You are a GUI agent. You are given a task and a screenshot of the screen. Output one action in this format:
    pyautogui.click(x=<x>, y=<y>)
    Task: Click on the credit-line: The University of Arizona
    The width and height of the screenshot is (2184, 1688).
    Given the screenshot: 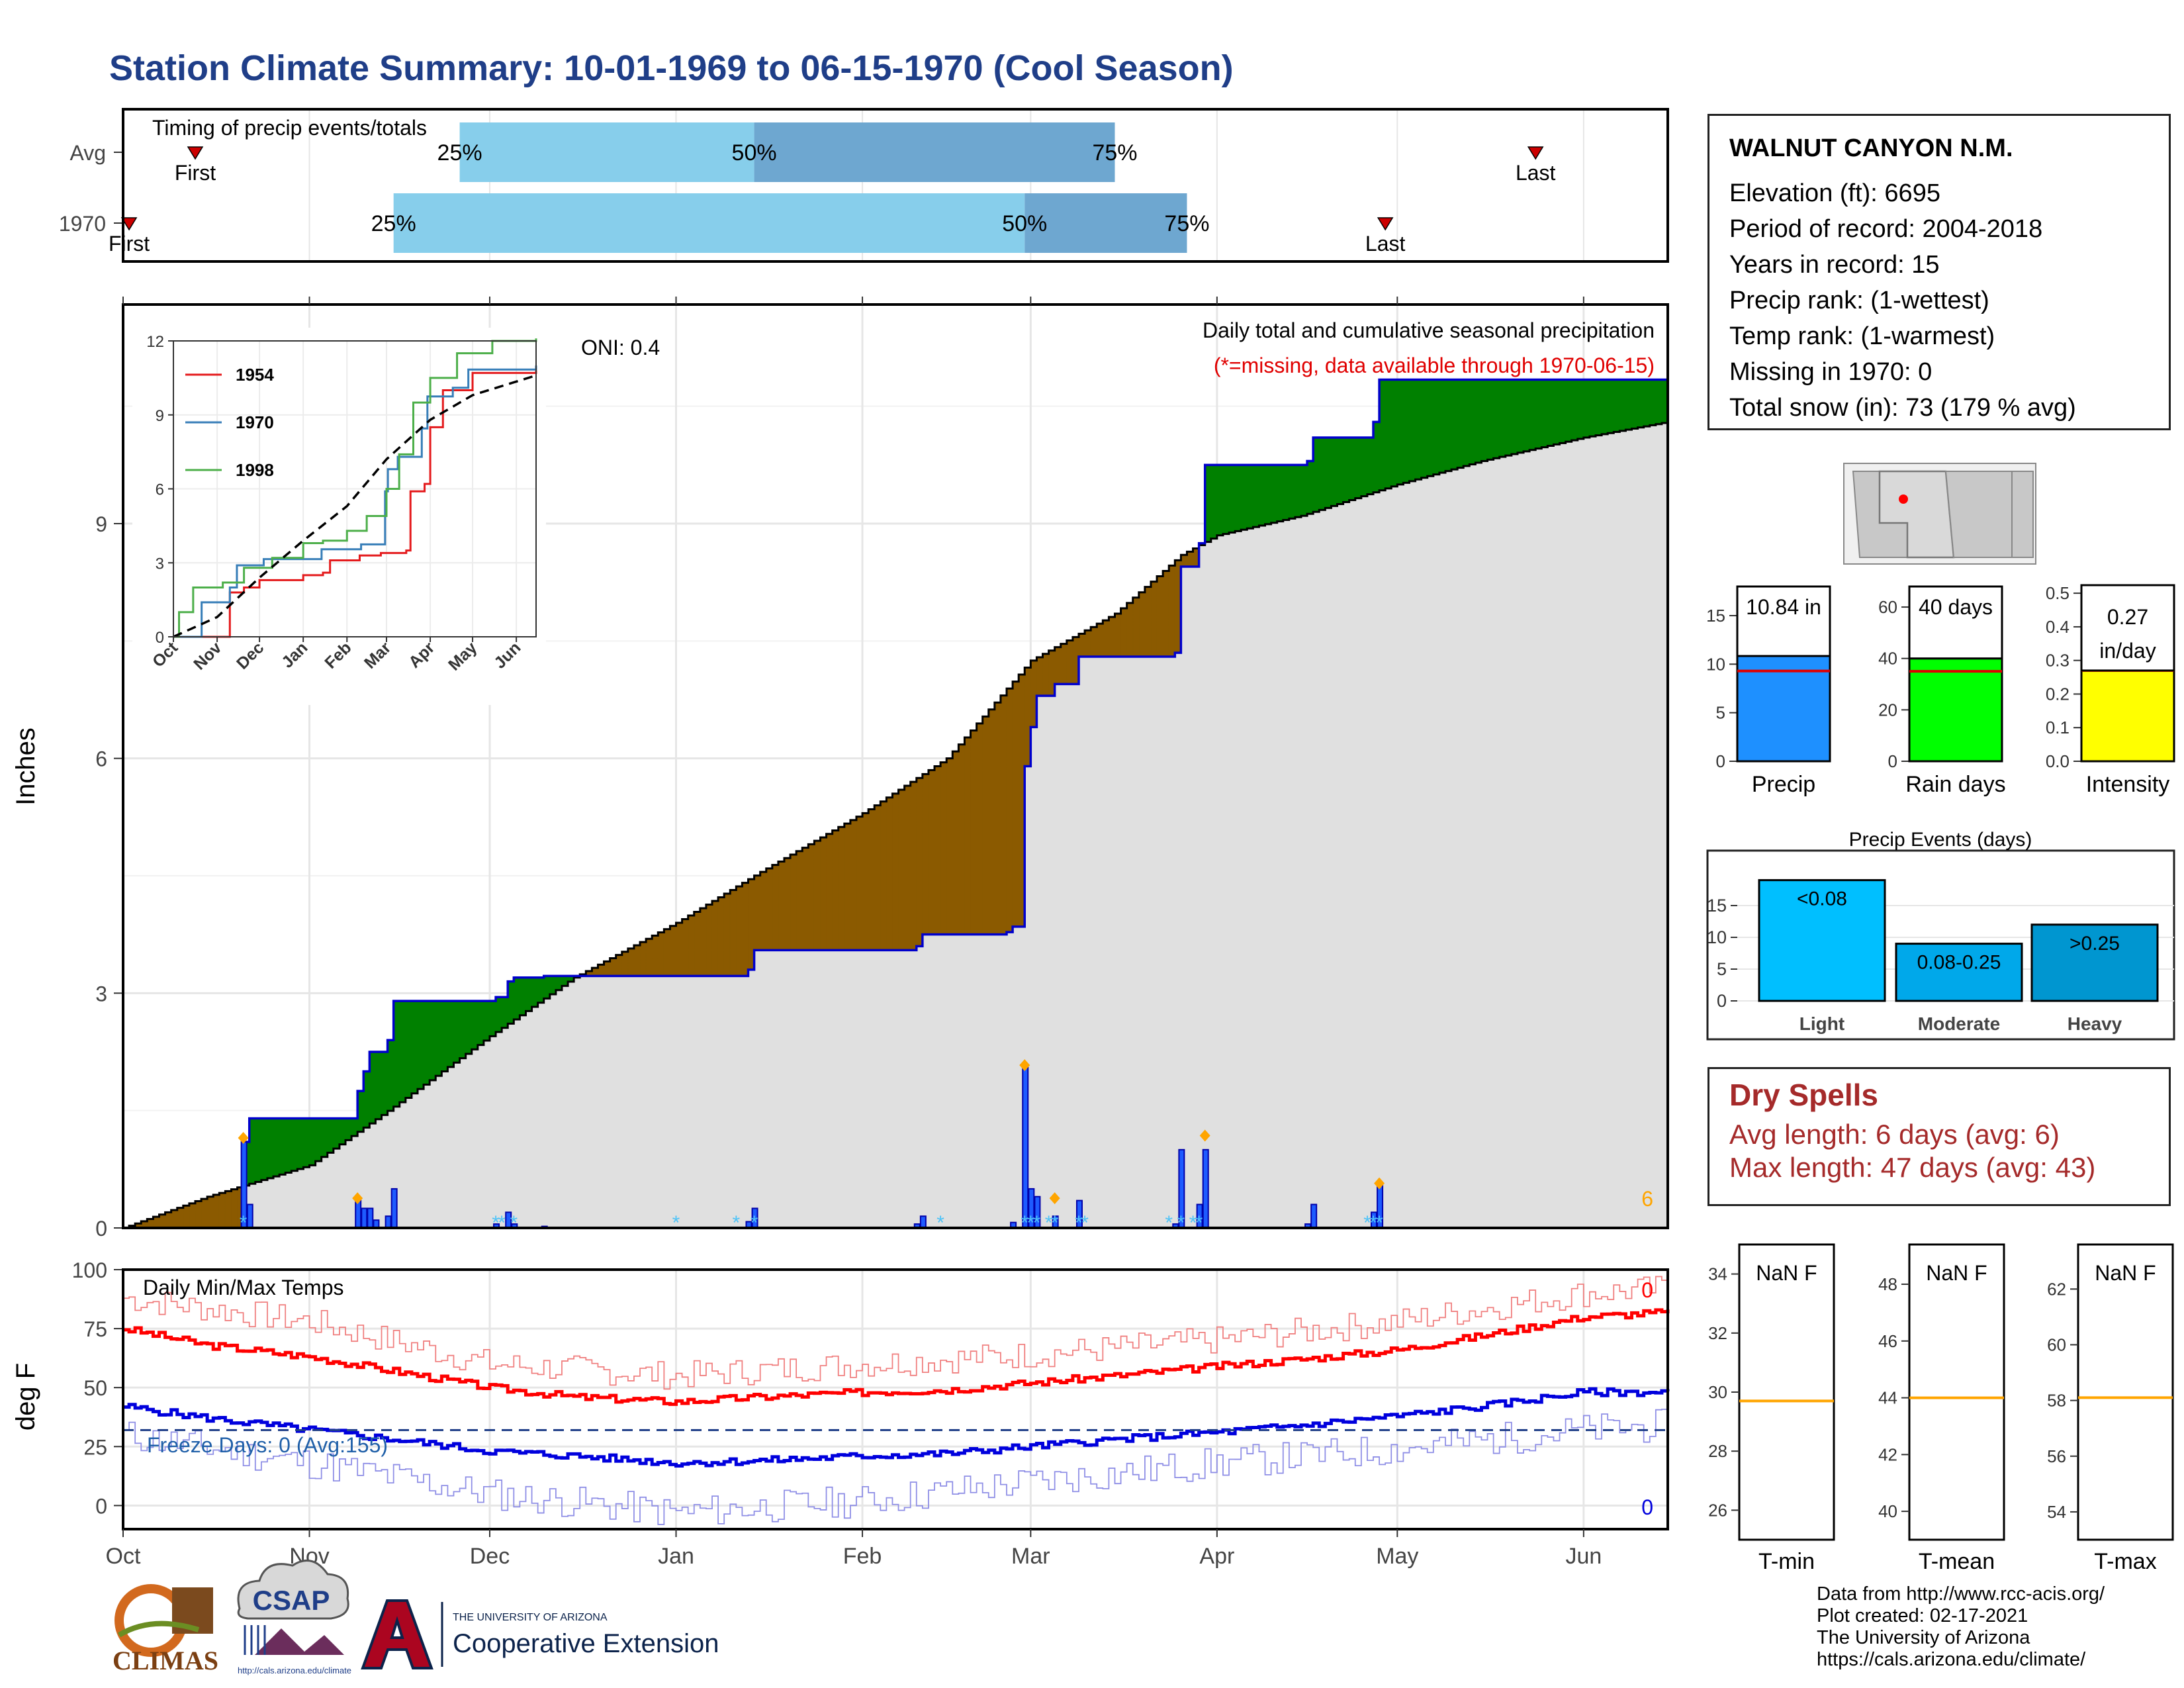 What is the action you would take?
    pyautogui.click(x=1923, y=1637)
    